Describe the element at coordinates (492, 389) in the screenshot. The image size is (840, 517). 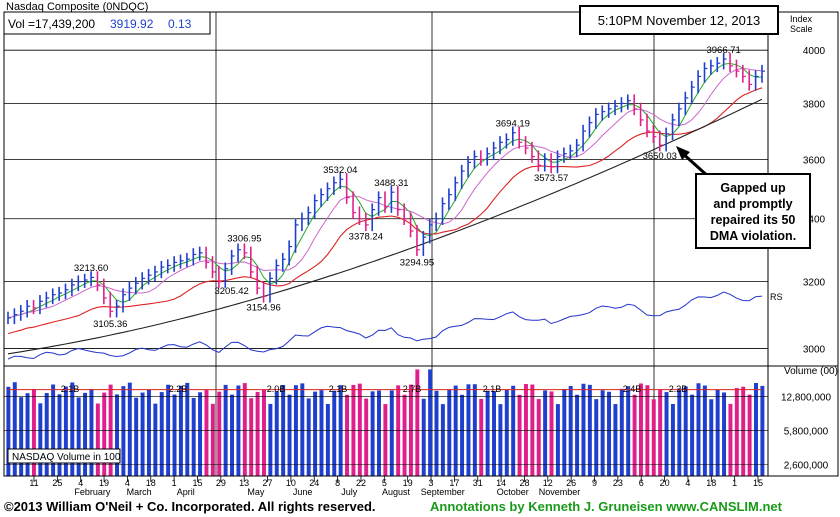
I see `volume-average-label: 2.1B` at that location.